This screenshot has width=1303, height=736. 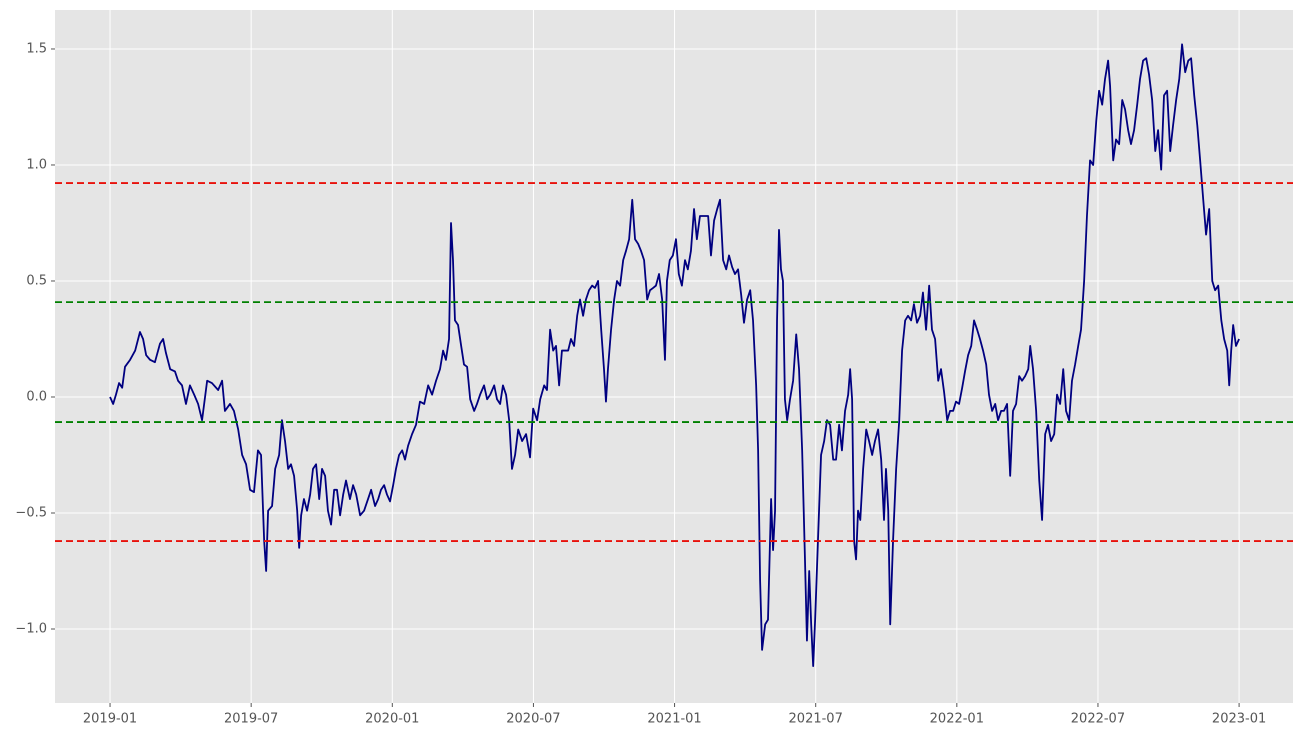 What do you see at coordinates (957, 719) in the screenshot?
I see `x-tick-label: 2022-01` at bounding box center [957, 719].